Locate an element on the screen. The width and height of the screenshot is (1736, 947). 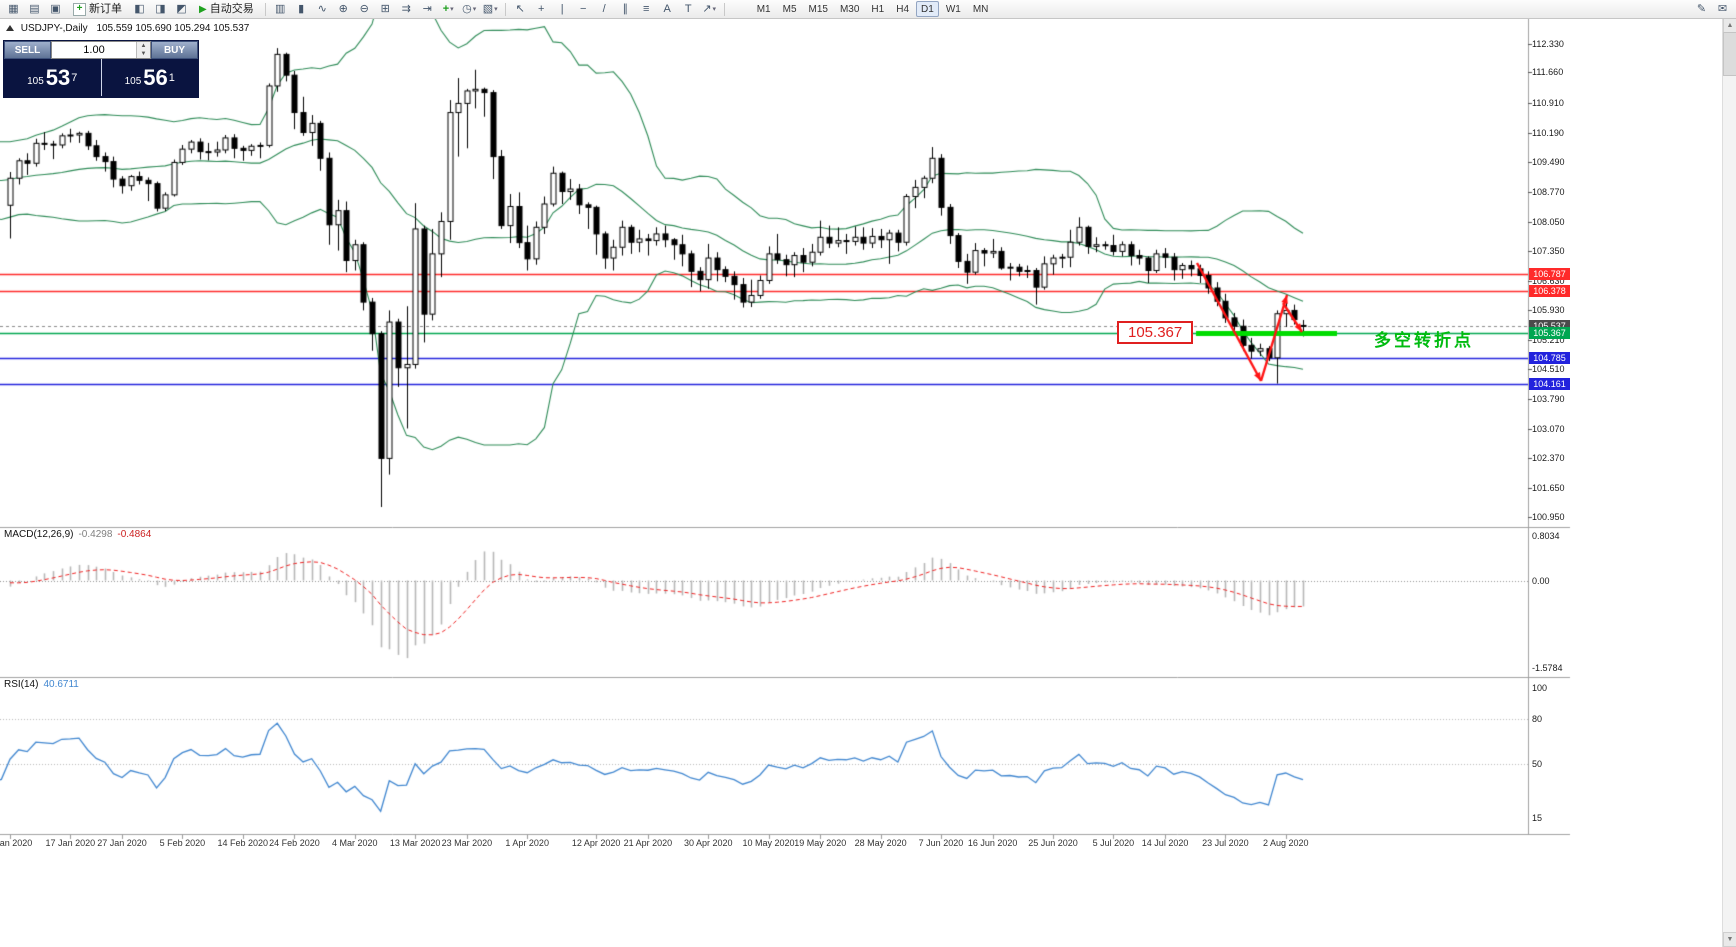
text-icon: A is located at coordinates (667, 8).